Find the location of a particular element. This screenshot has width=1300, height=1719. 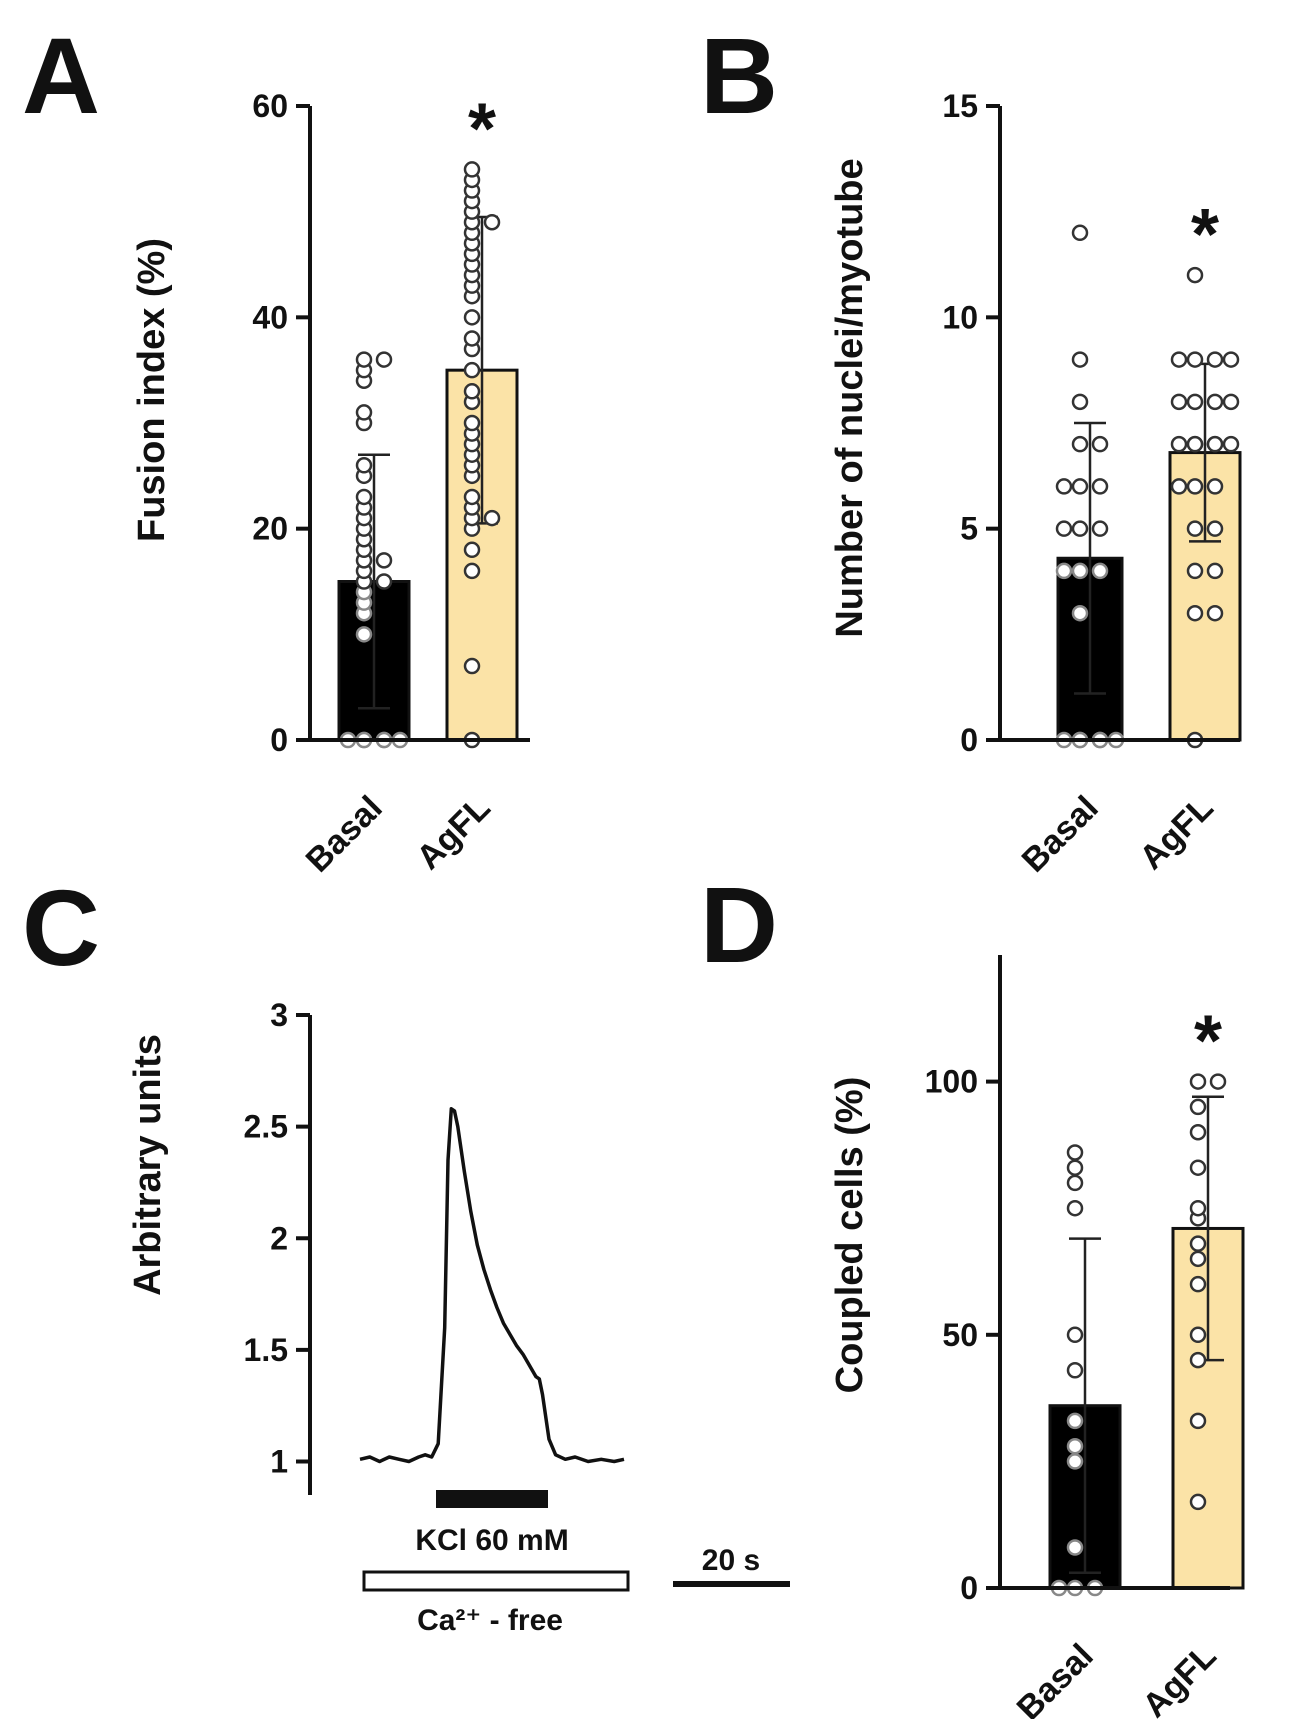

error-bars-d is located at coordinates (1146, 1335).